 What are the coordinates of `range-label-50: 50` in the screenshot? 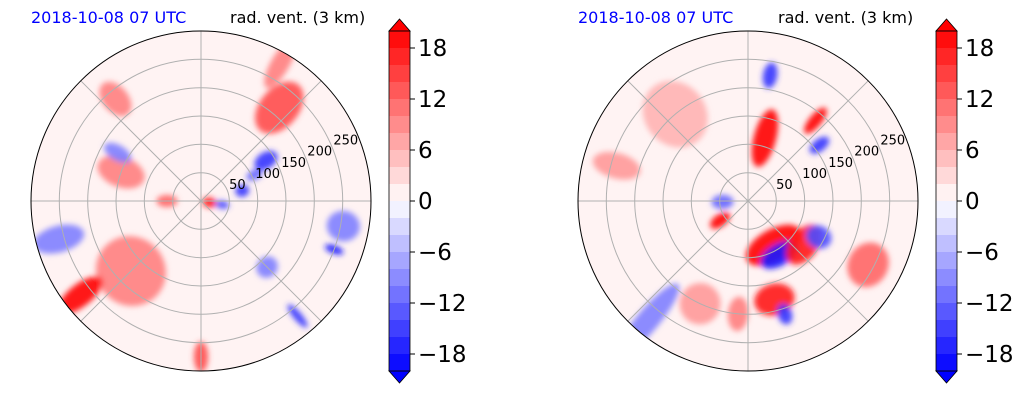 It's located at (784, 185).